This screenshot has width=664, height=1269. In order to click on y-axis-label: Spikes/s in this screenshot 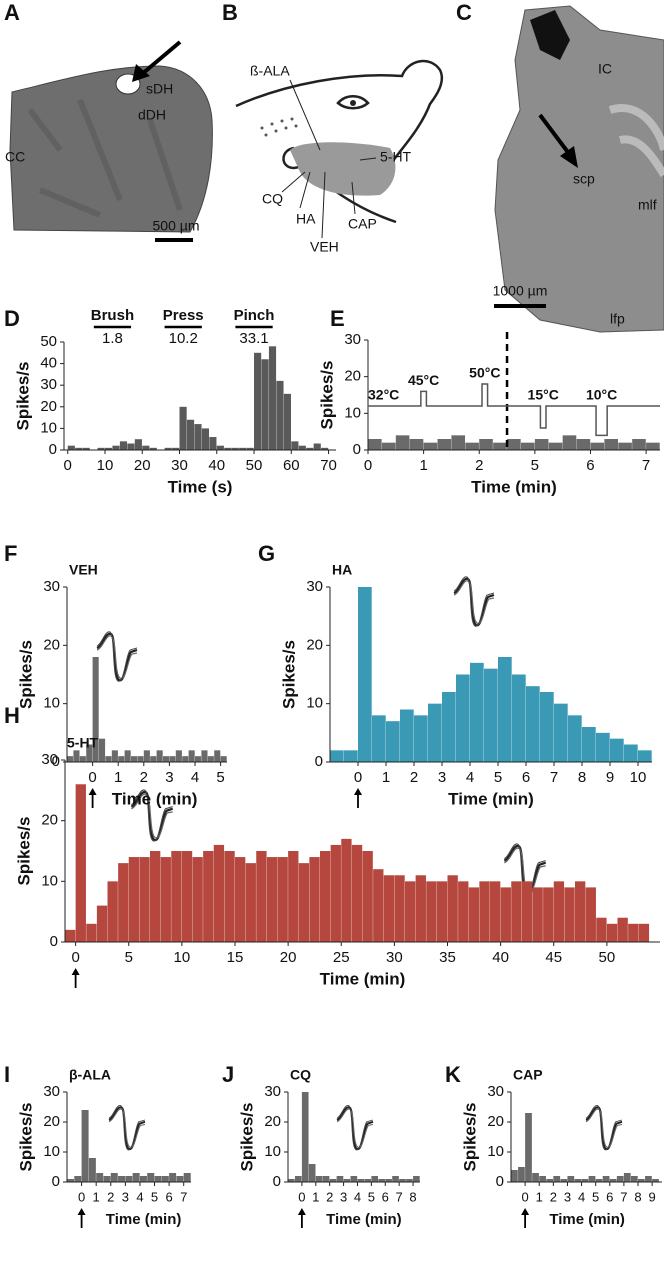, I will do `click(22, 396)`.